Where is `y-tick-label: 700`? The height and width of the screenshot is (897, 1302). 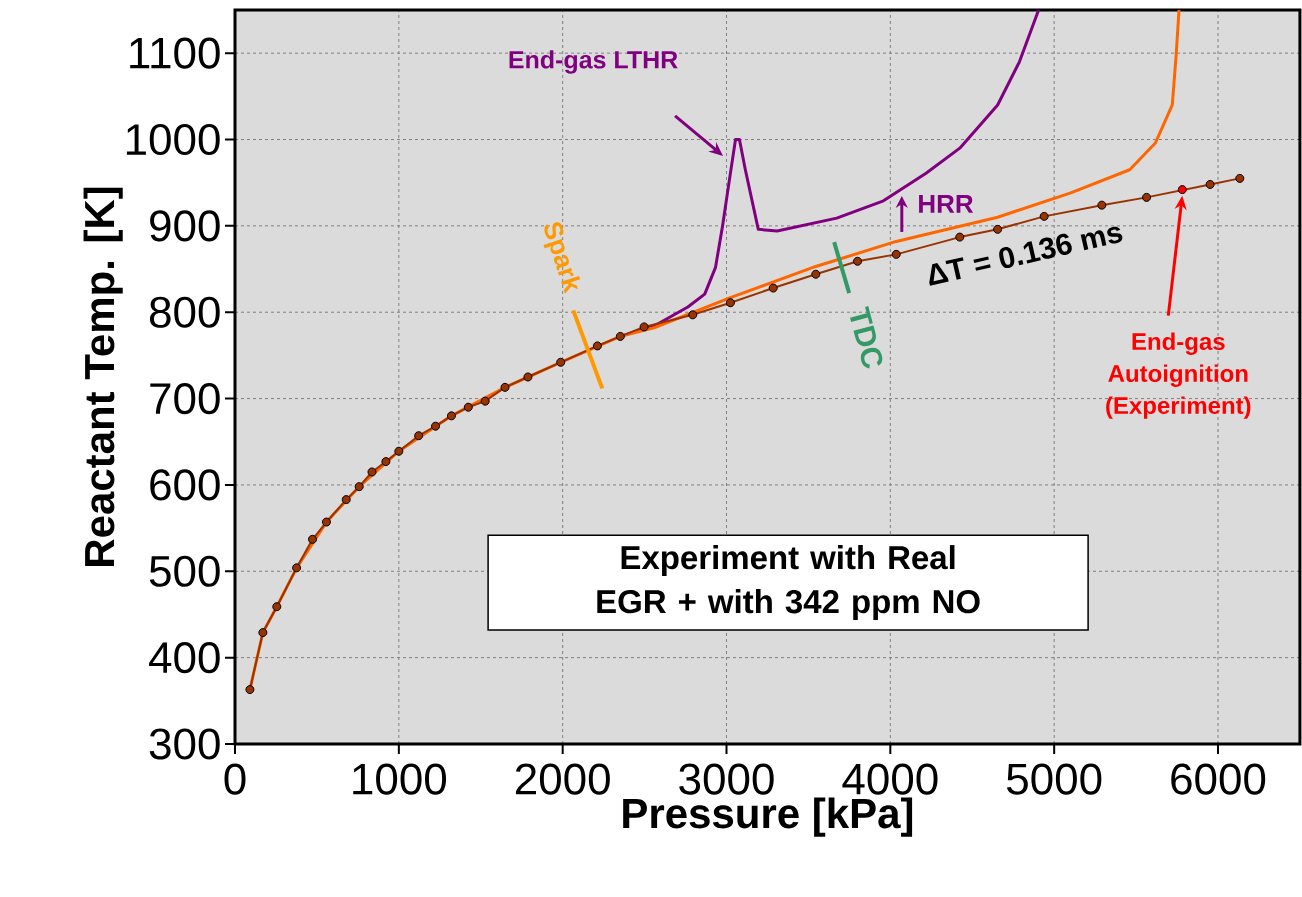 y-tick-label: 700 is located at coordinates (185, 399).